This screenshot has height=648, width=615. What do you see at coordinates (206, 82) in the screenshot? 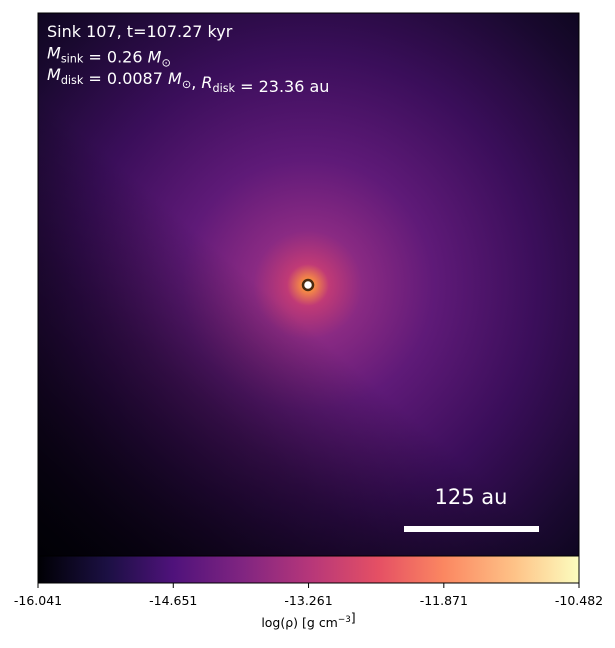
I see `text-part: R` at bounding box center [206, 82].